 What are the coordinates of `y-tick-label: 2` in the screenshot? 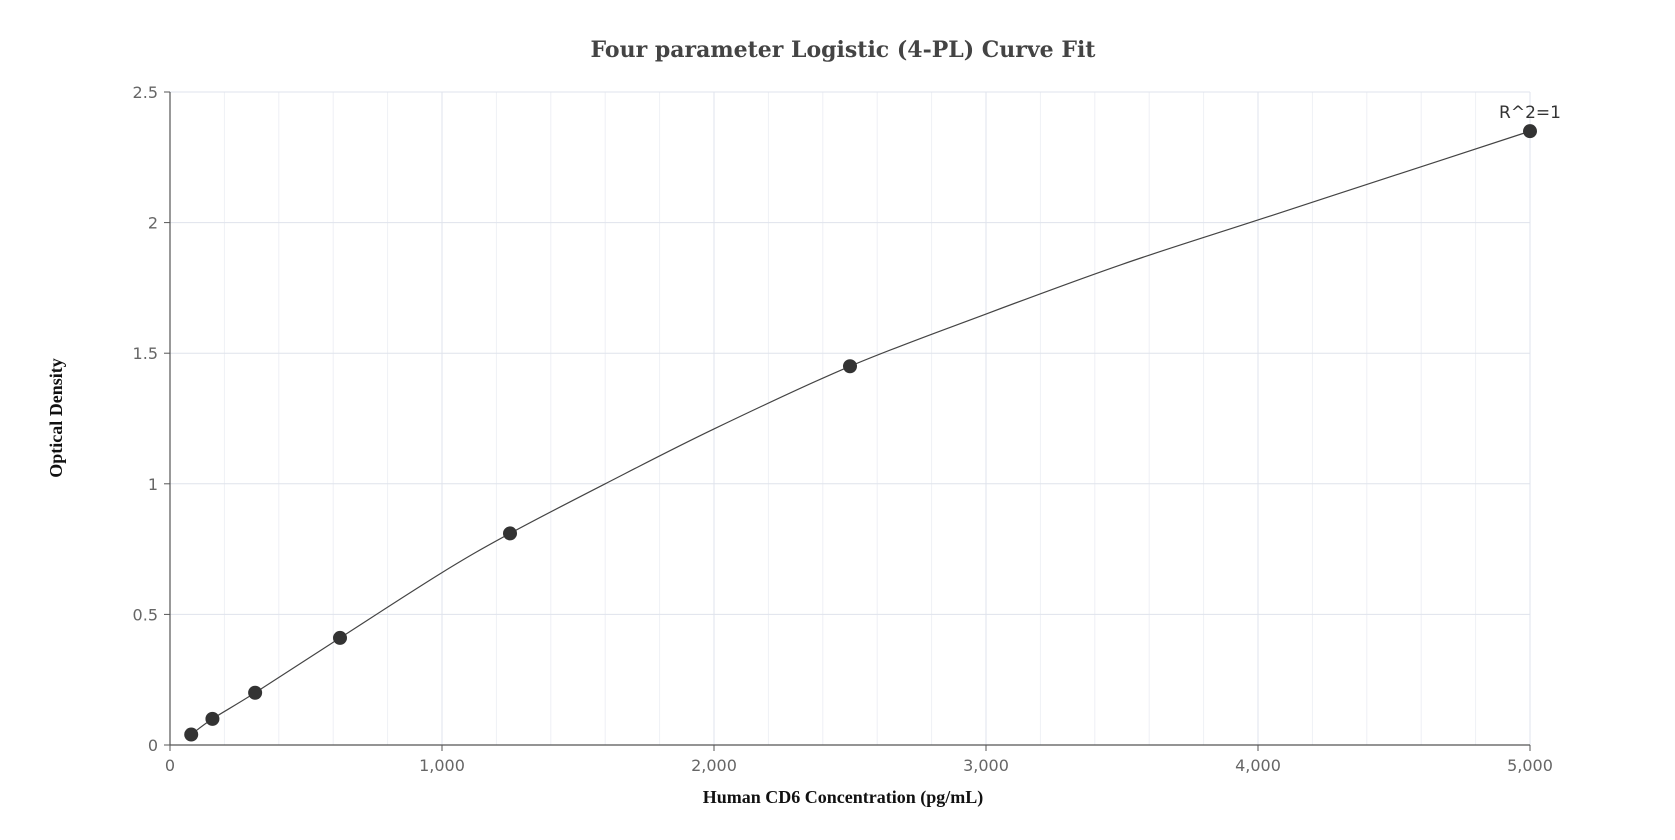 It's located at (153, 223).